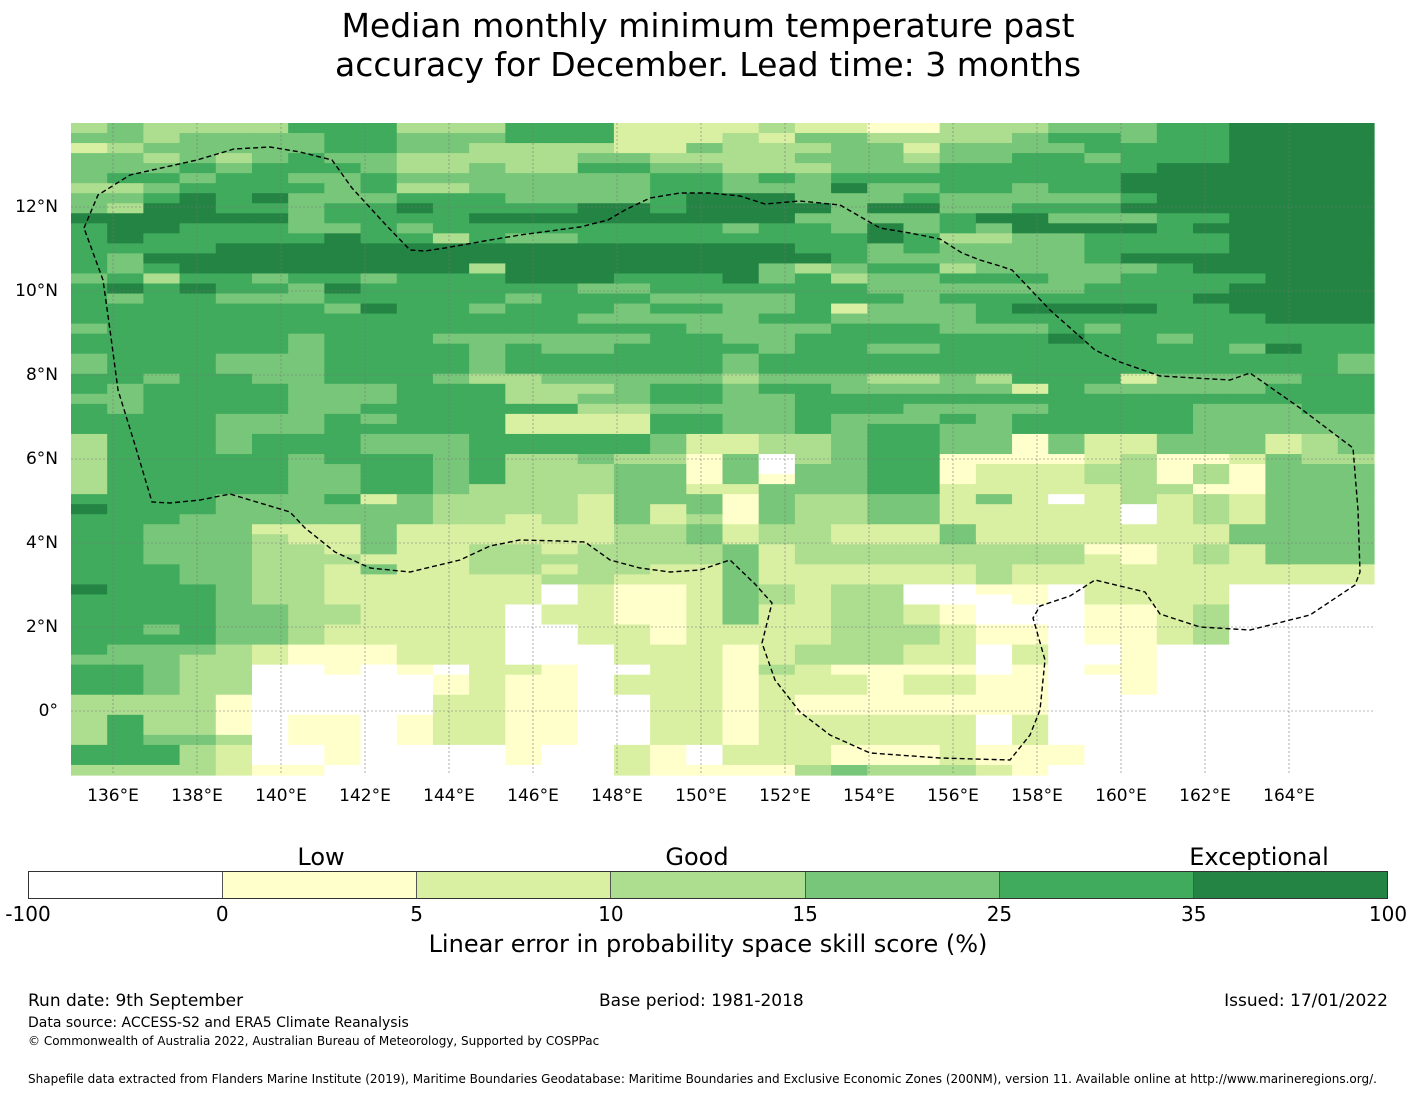  What do you see at coordinates (126, 885) in the screenshot?
I see `colorbar-segment` at bounding box center [126, 885].